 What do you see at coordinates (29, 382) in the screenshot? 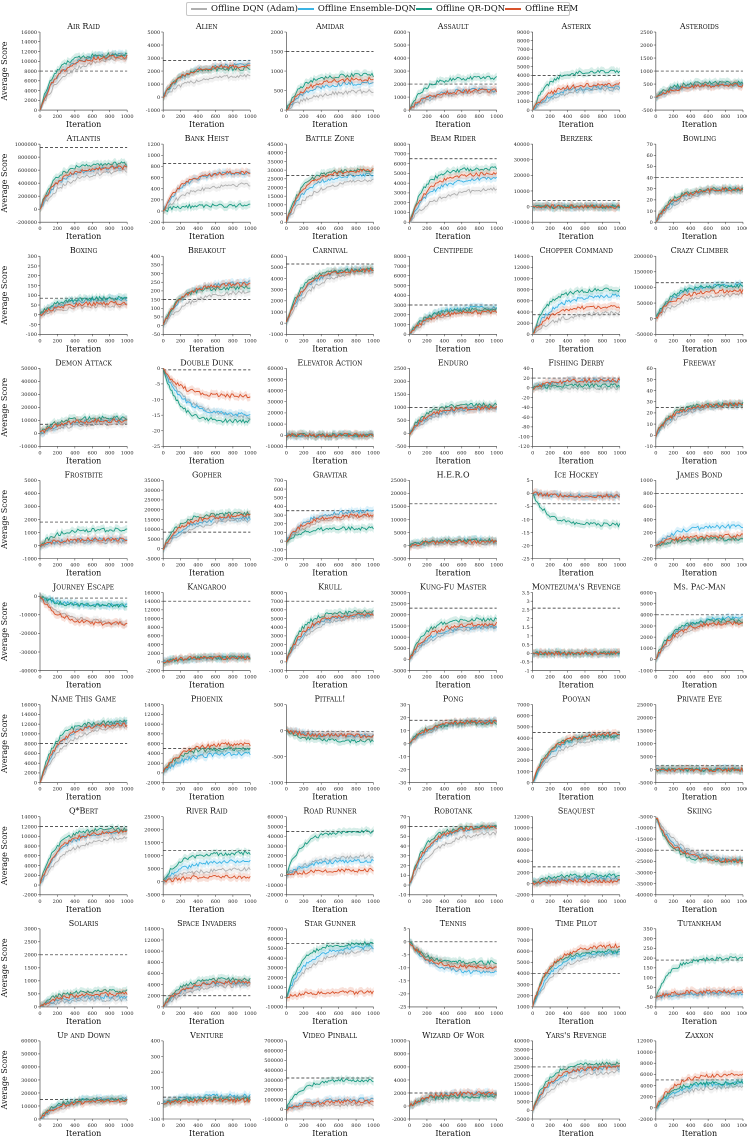
I see `y-tick-label: 40000` at bounding box center [29, 382].